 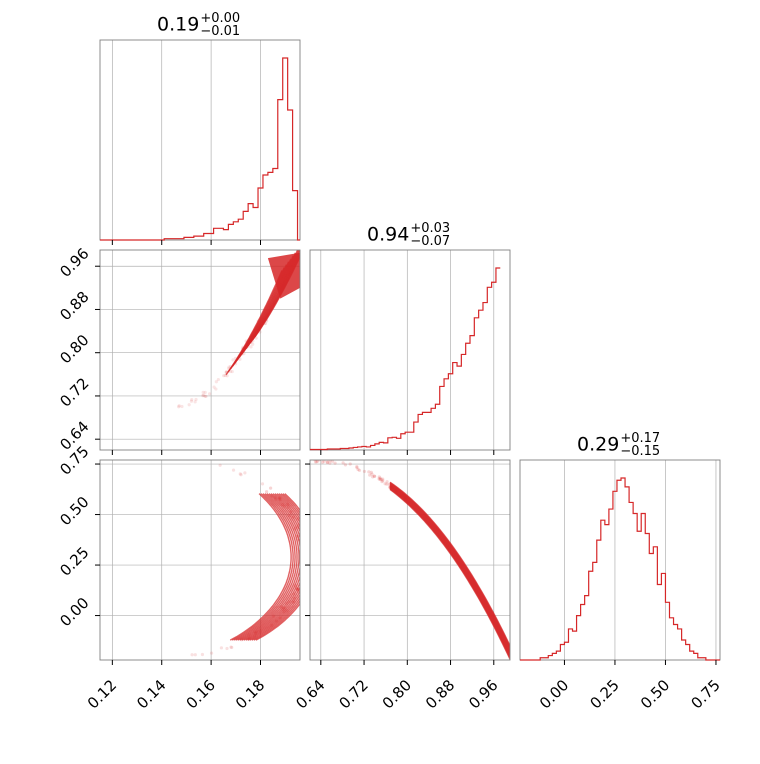 I want to click on scatter-2-0-xtick-label-3: 0.18, so click(x=250, y=694).